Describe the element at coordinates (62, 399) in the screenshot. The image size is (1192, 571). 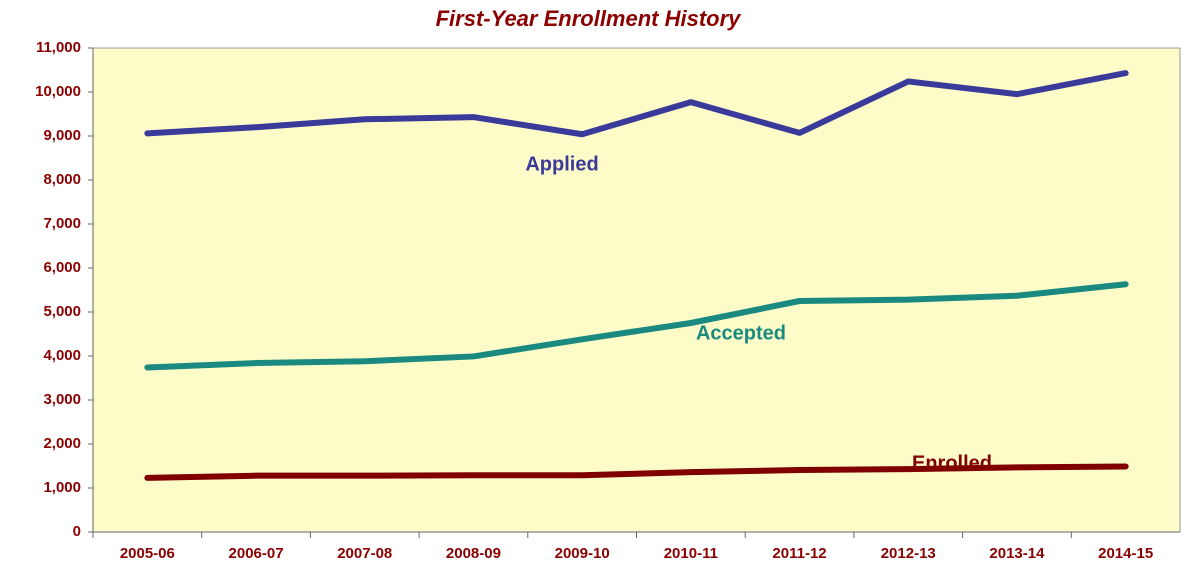
I see `y-tick-label: 3,000` at that location.